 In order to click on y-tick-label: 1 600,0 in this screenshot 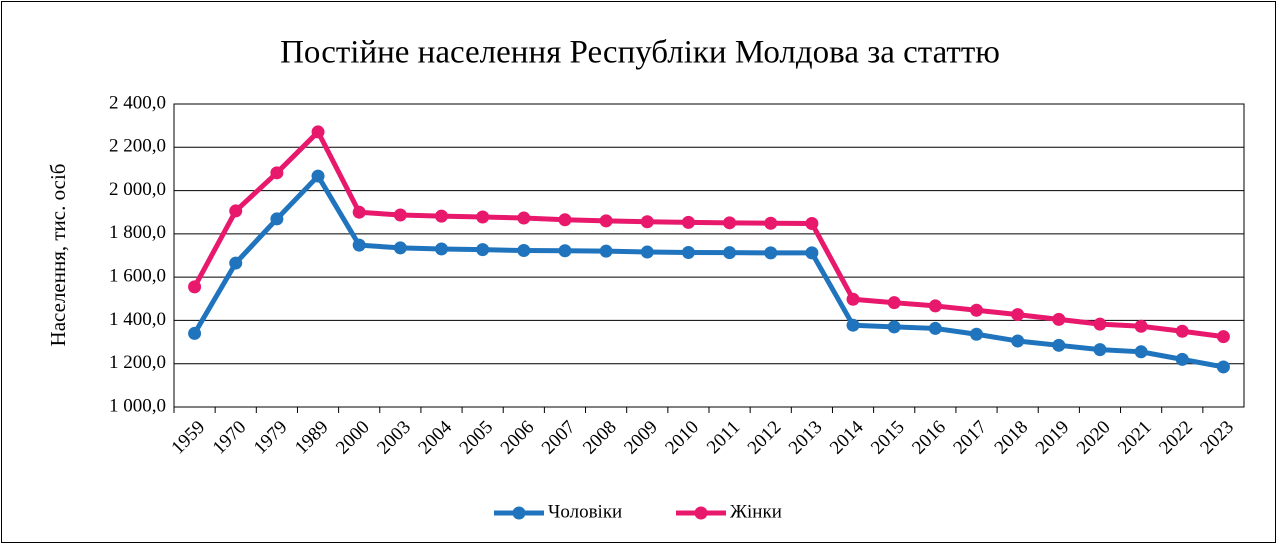, I will do `click(137, 276)`.